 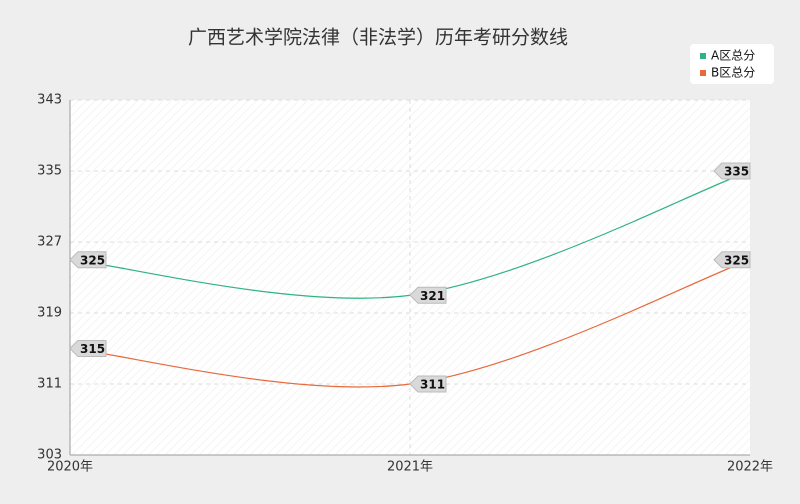 What do you see at coordinates (49, 242) in the screenshot?
I see `y-tick-label: 327` at bounding box center [49, 242].